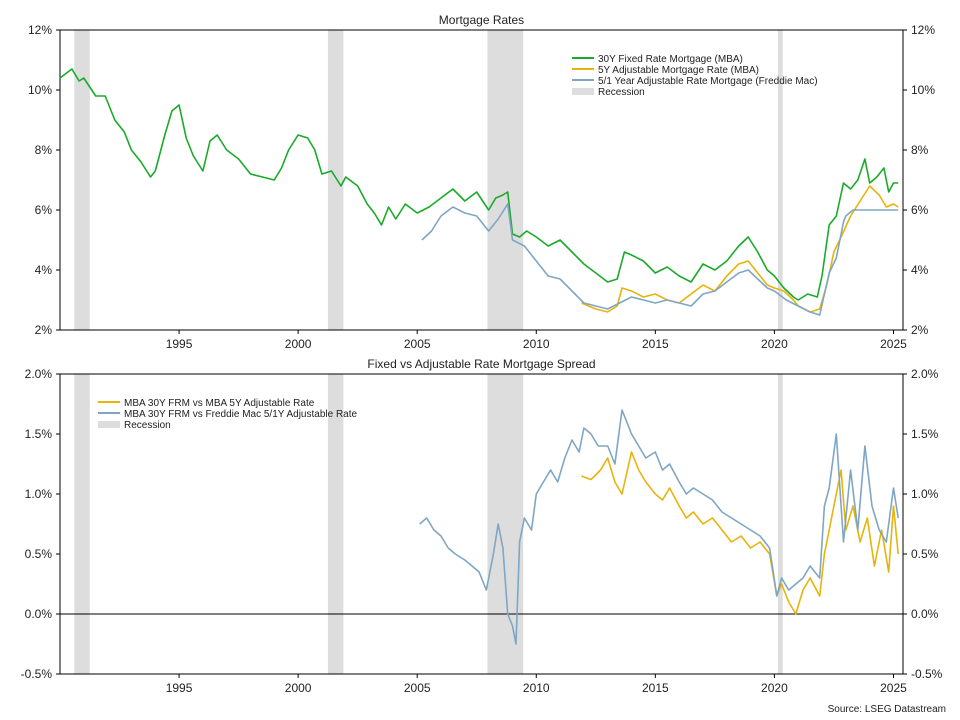 The width and height of the screenshot is (960, 720). Describe the element at coordinates (920, 270) in the screenshot. I see `y-tick-label-right: 4%` at that location.